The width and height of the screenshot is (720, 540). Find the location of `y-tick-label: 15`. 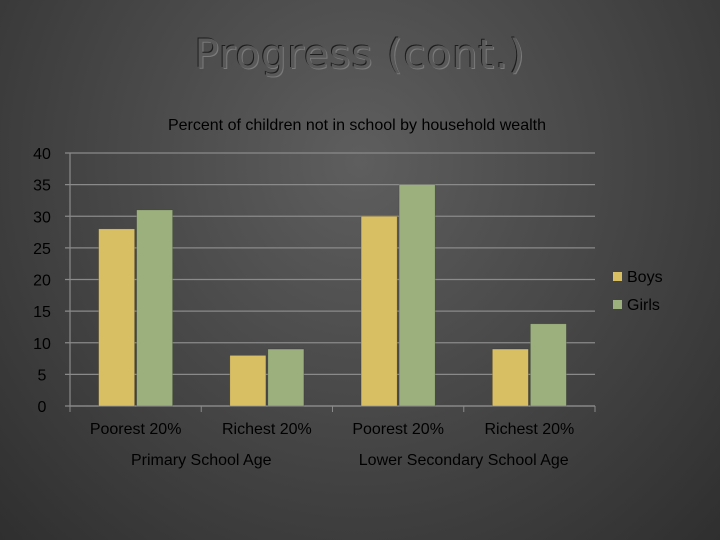

y-tick-label: 15 is located at coordinates (42, 312).